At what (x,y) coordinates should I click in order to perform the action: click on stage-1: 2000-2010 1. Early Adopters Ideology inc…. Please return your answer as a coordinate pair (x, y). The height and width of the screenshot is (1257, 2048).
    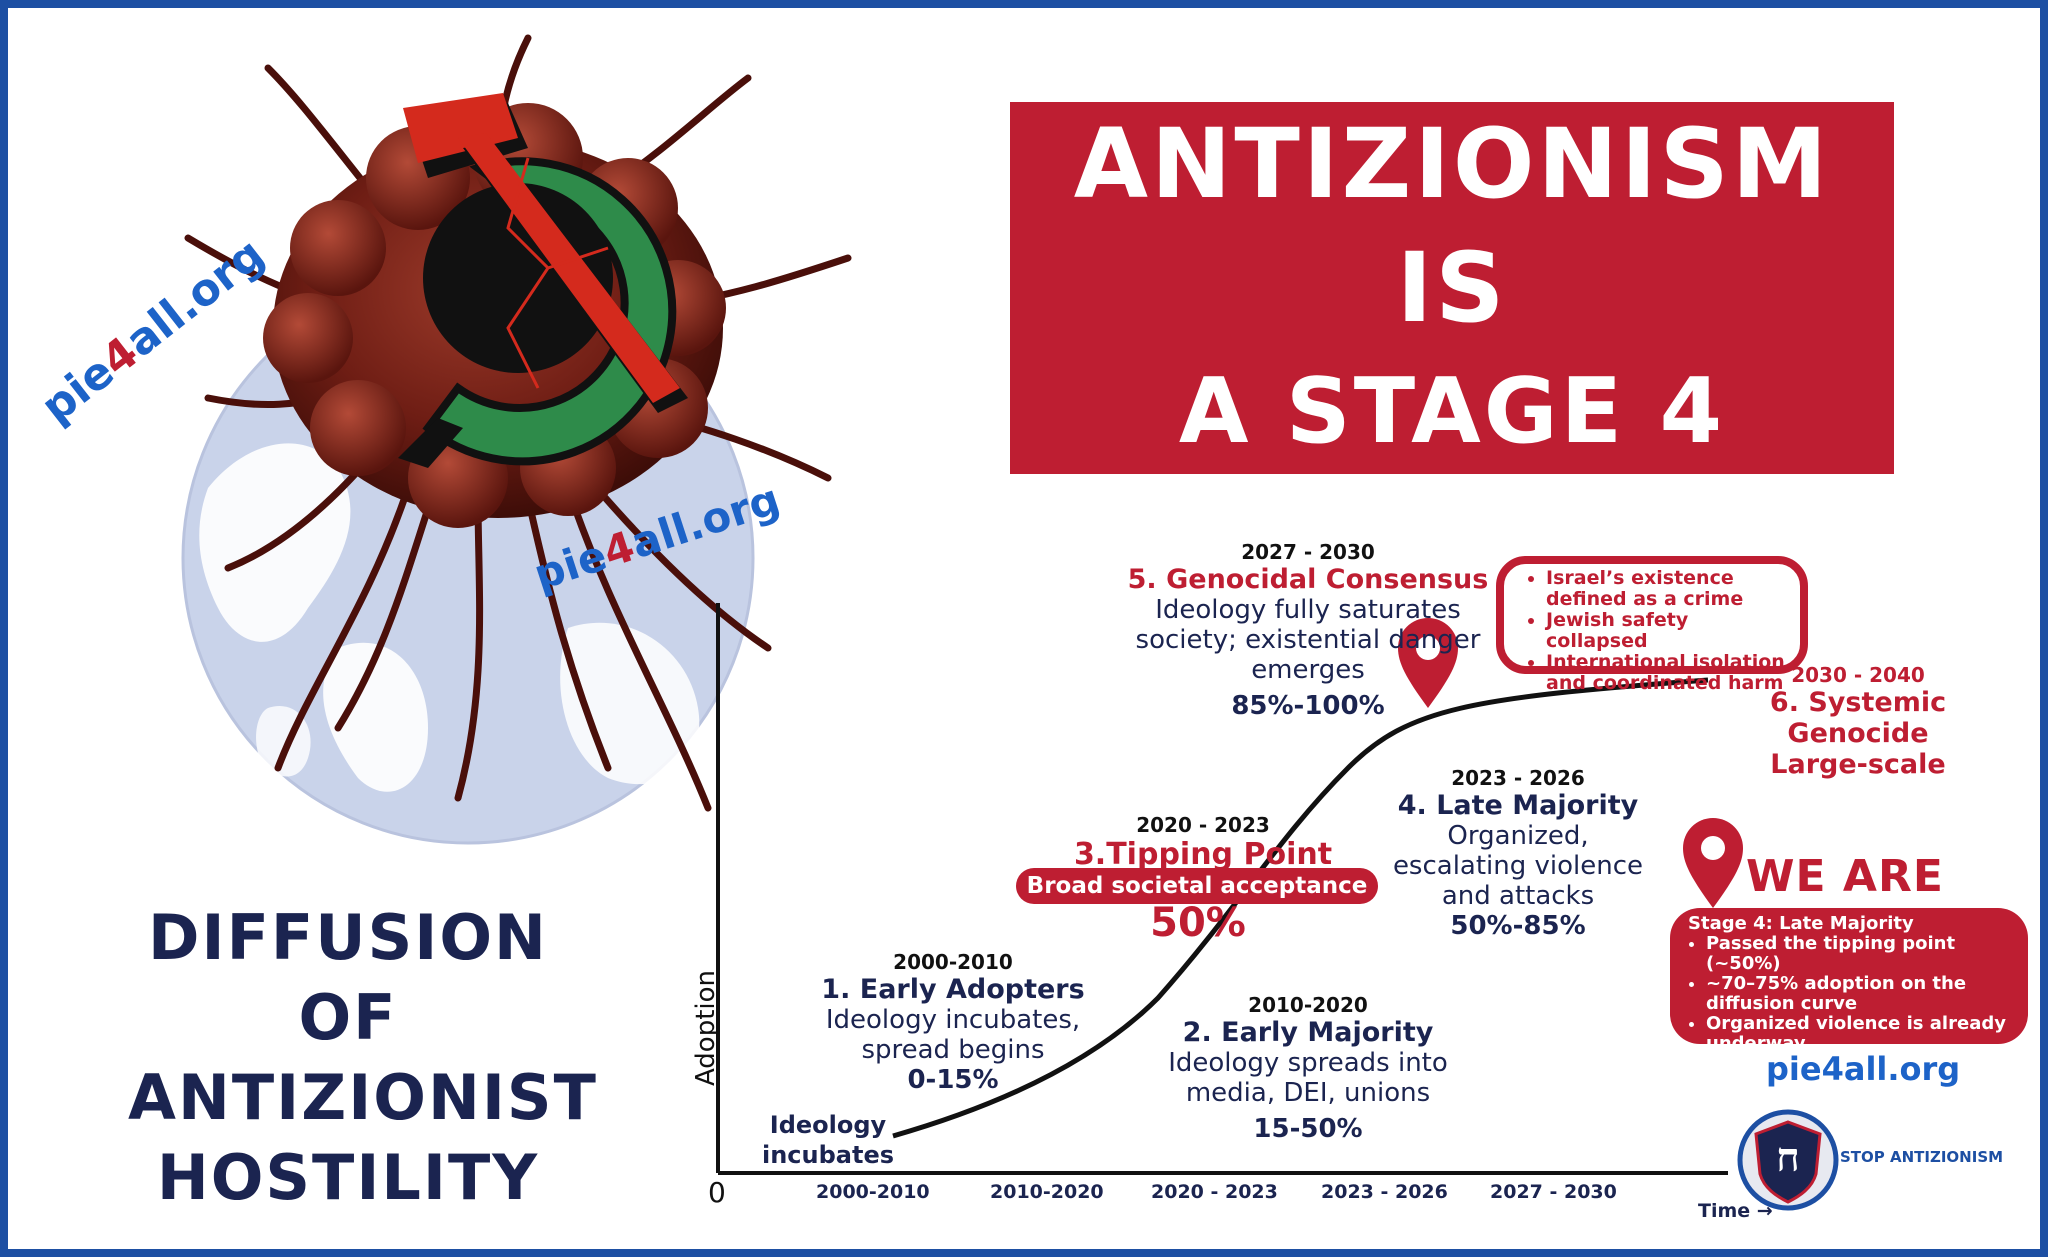
    Looking at the image, I should click on (953, 1022).